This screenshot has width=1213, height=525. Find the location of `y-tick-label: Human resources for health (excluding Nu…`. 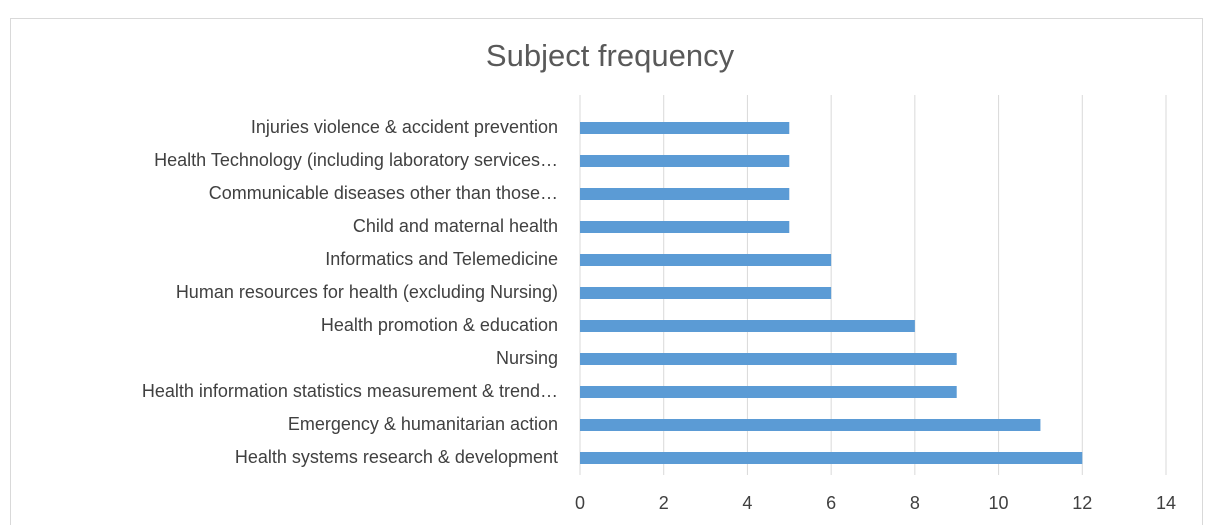

y-tick-label: Human resources for health (excluding Nu… is located at coordinates (367, 292).